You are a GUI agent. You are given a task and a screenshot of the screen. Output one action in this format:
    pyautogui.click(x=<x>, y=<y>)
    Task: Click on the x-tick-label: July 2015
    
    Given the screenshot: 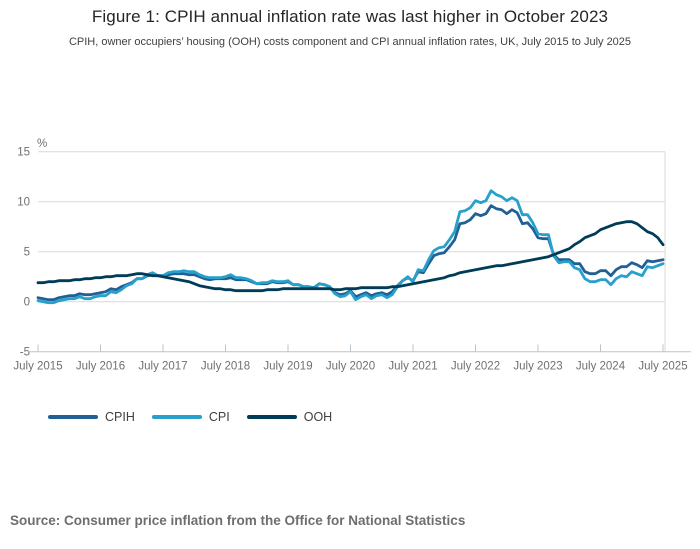 What is the action you would take?
    pyautogui.click(x=37, y=367)
    